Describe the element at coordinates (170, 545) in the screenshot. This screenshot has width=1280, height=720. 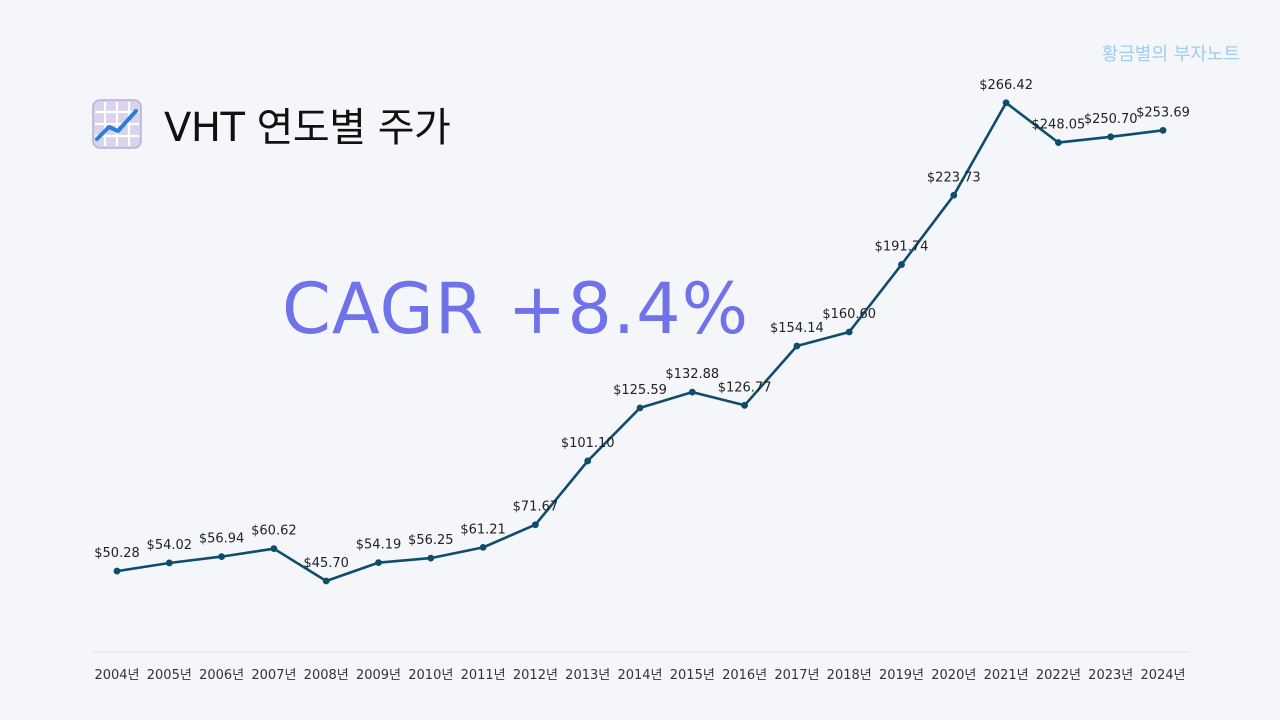
I see `data-label: $54.02` at that location.